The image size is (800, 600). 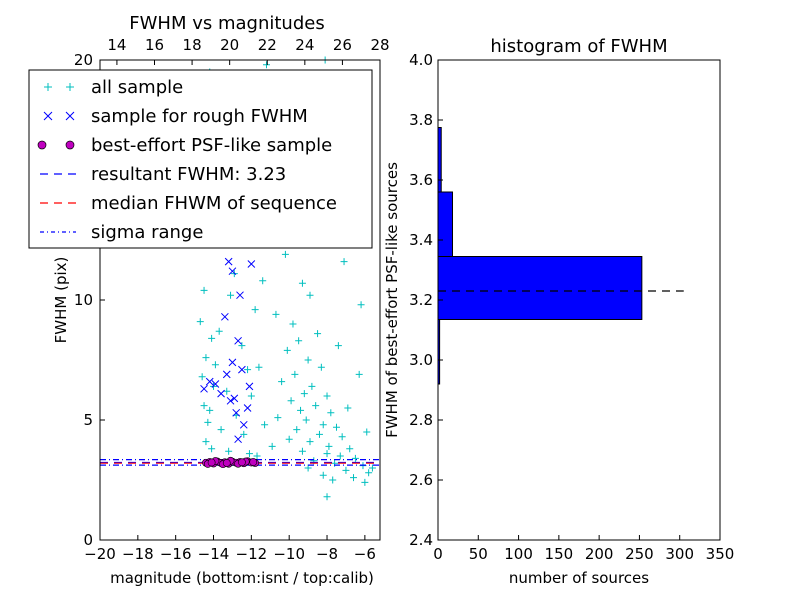 I want to click on histogram-bar, so click(x=540, y=288).